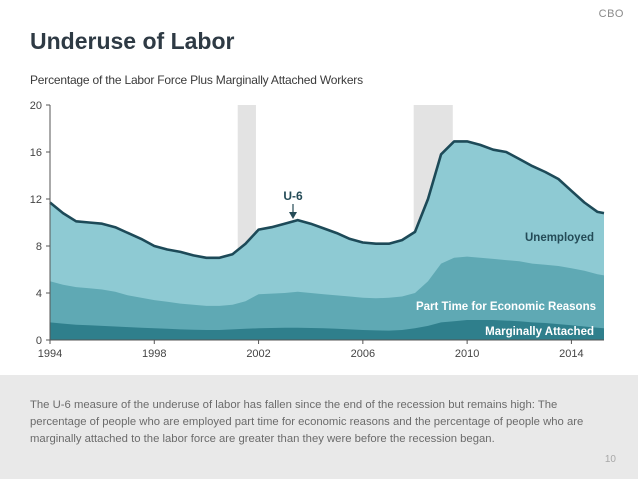  Describe the element at coordinates (154, 354) in the screenshot. I see `x-tick-label: 1998` at that location.